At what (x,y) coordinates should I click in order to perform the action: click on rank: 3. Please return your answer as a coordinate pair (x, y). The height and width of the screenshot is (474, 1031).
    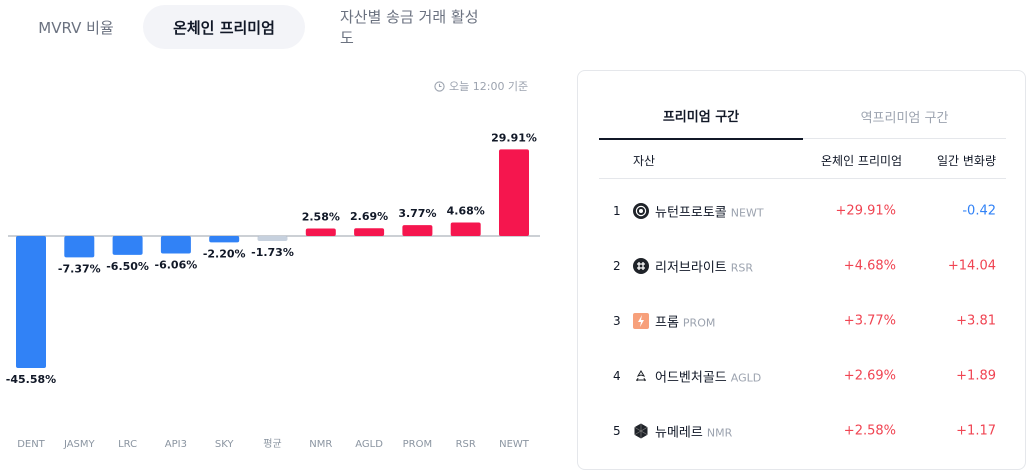
    Looking at the image, I should click on (617, 320).